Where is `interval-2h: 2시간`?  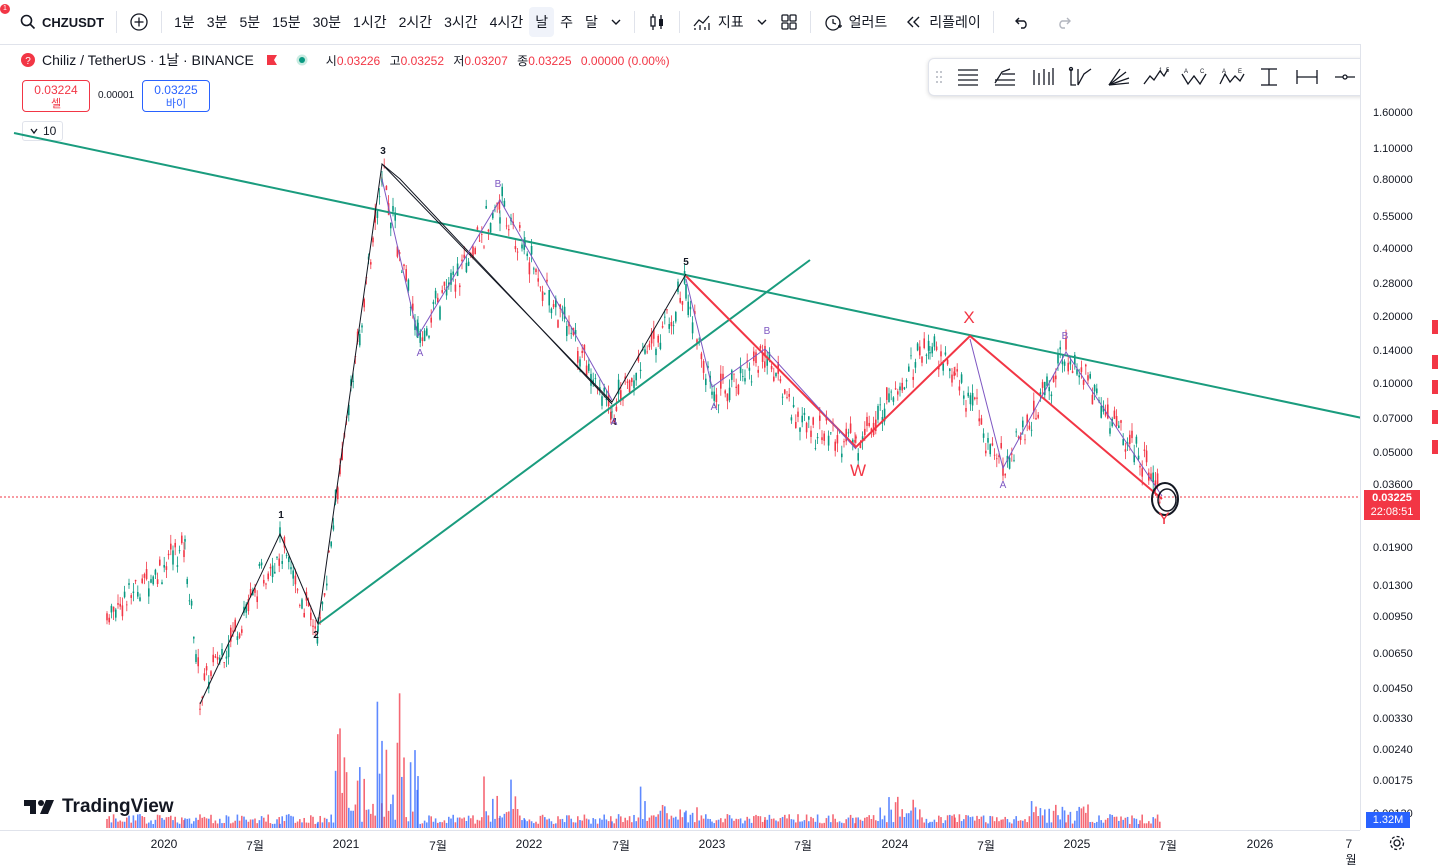 interval-2h: 2시간 is located at coordinates (415, 22).